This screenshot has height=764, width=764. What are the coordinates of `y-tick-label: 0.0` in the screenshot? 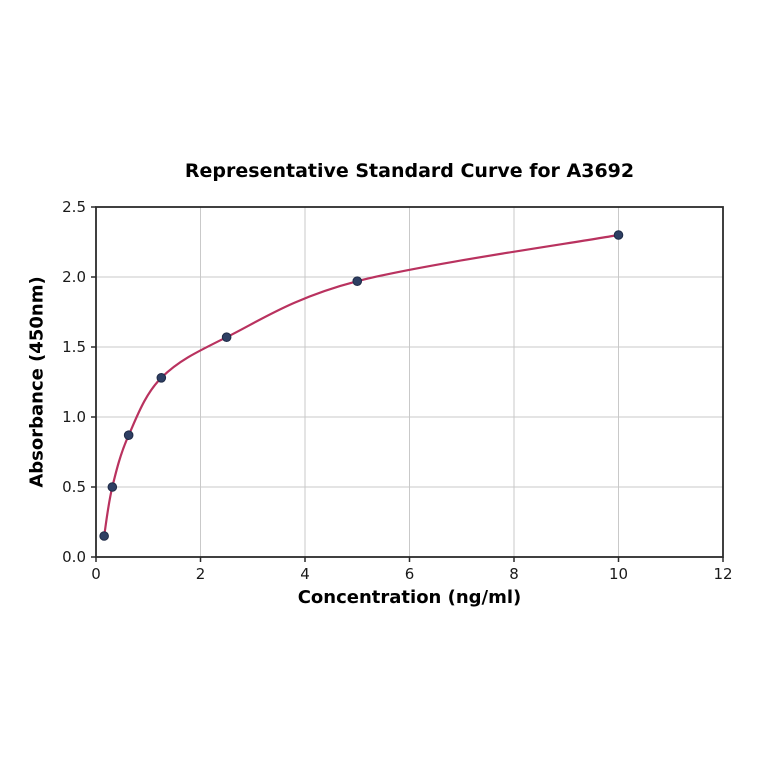 It's located at (74, 557).